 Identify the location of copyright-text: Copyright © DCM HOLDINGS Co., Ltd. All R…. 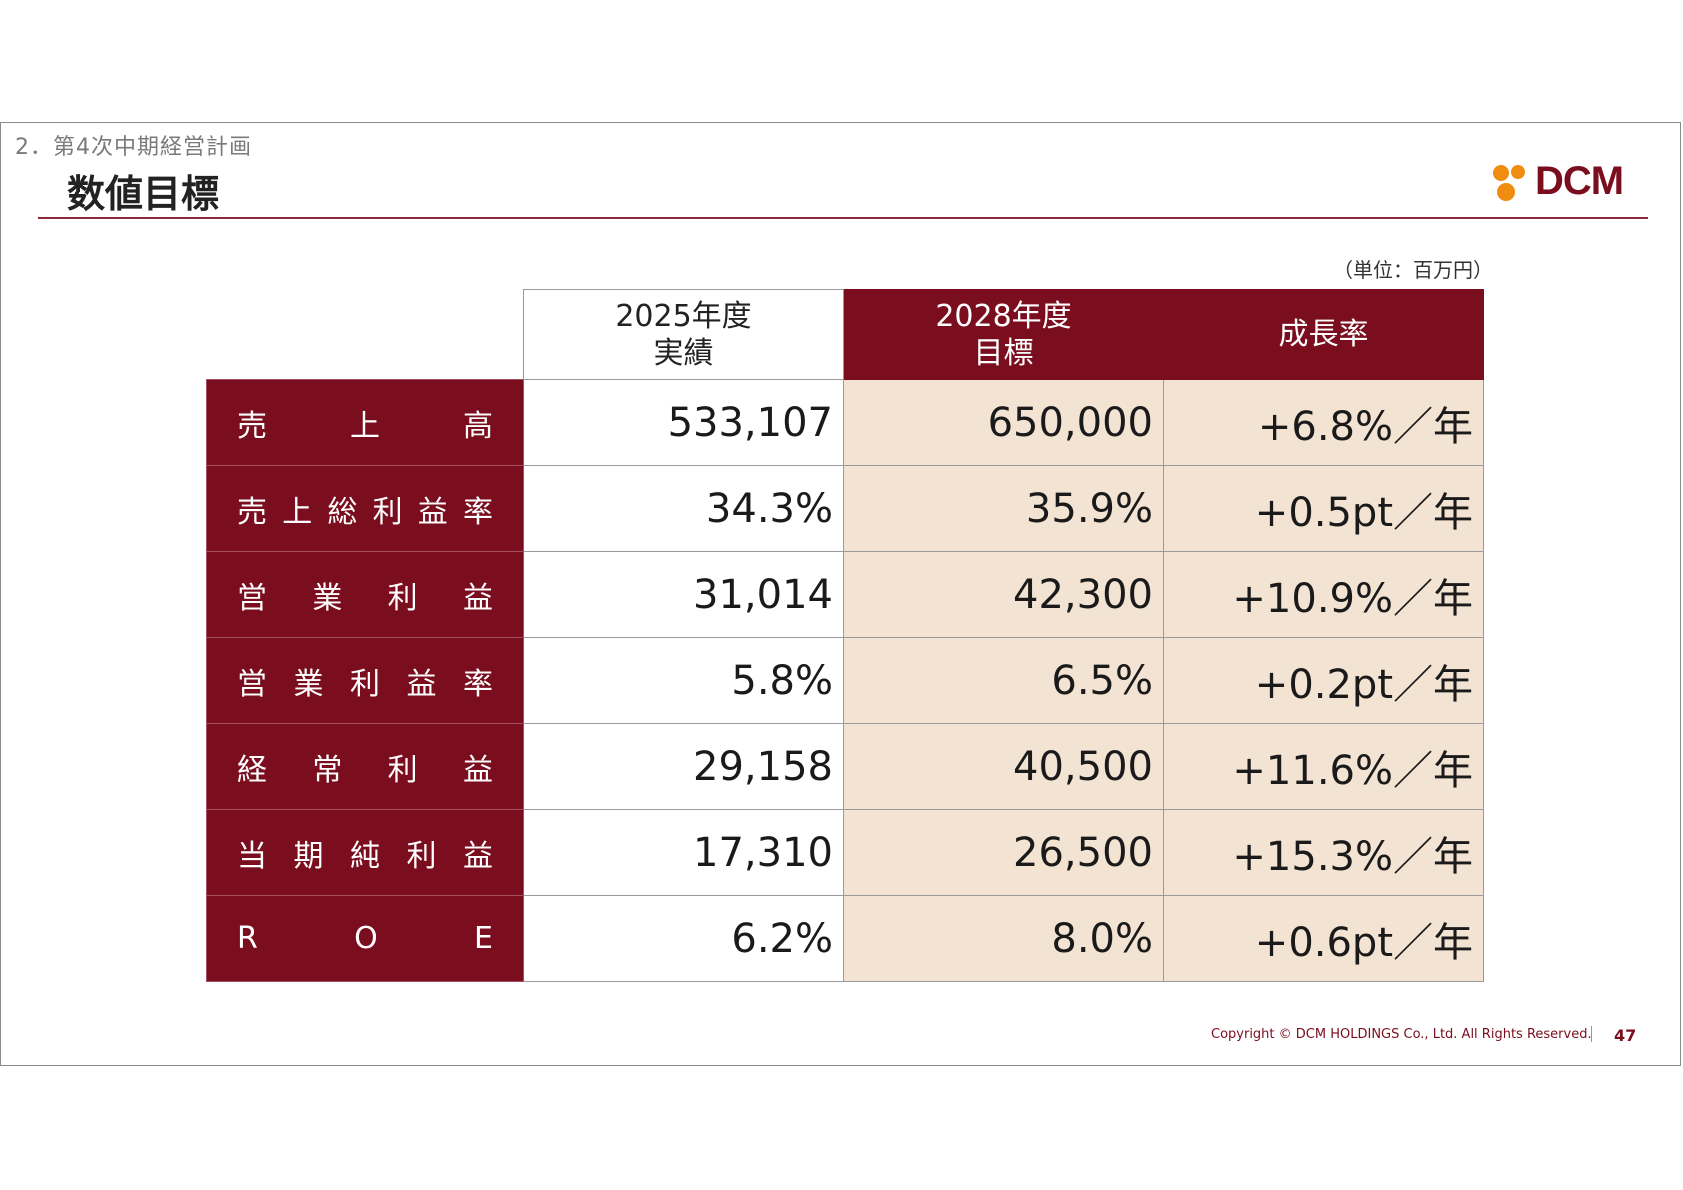
(1401, 1034).